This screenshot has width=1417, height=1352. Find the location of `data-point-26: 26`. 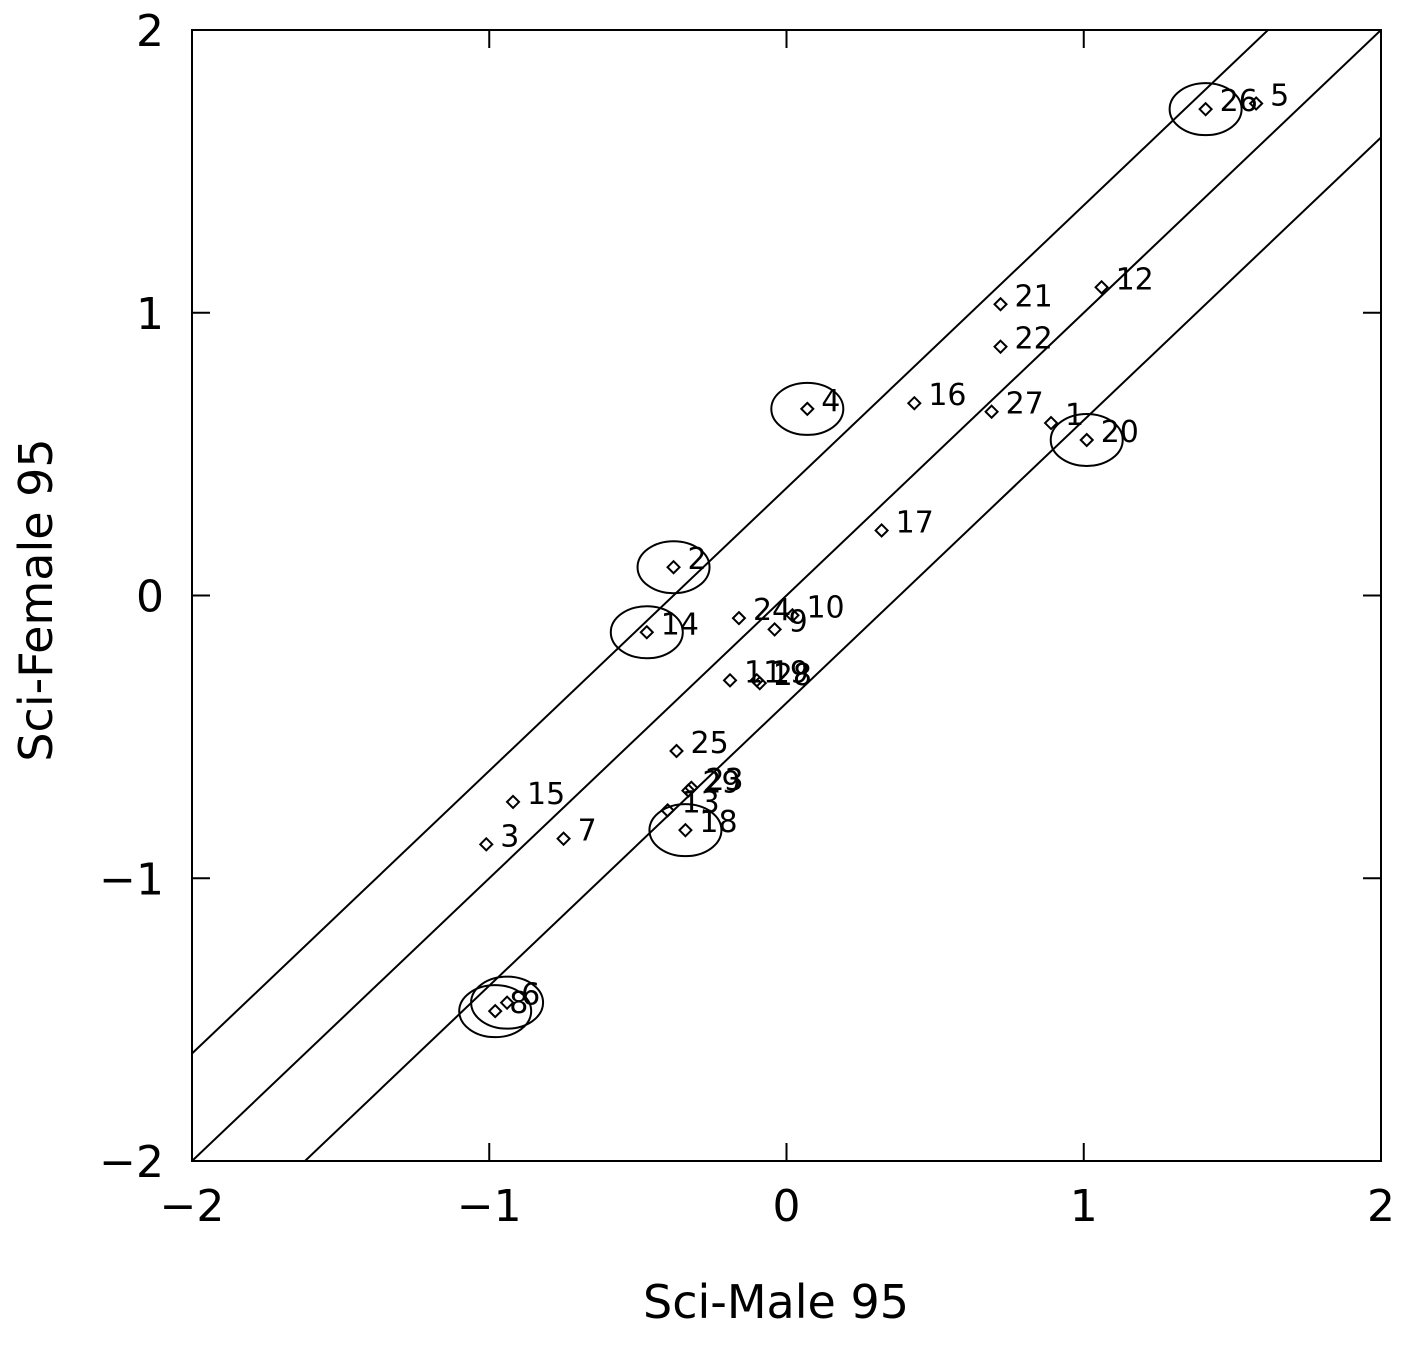

data-point-26: 26 is located at coordinates (1213, 109).